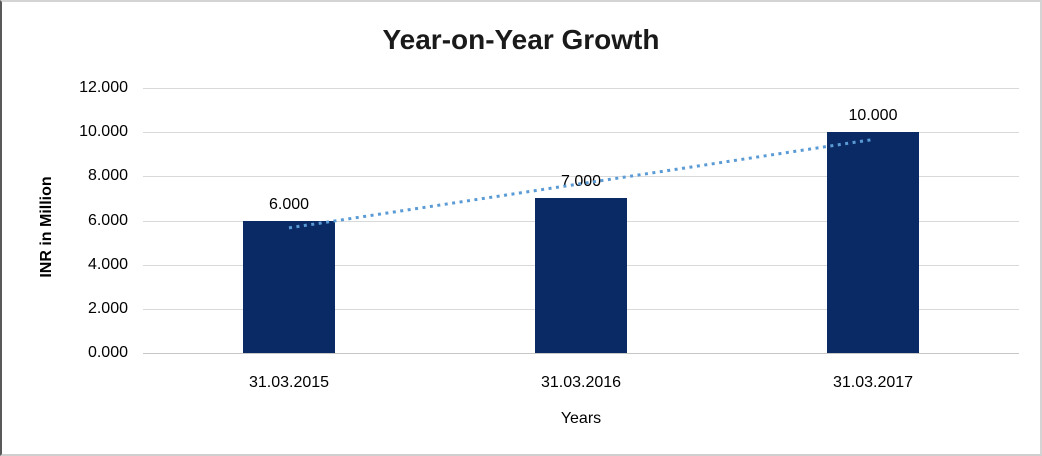 Image resolution: width=1042 pixels, height=456 pixels. Describe the element at coordinates (107, 176) in the screenshot. I see `y-axis-tick-label: 8.000` at that location.